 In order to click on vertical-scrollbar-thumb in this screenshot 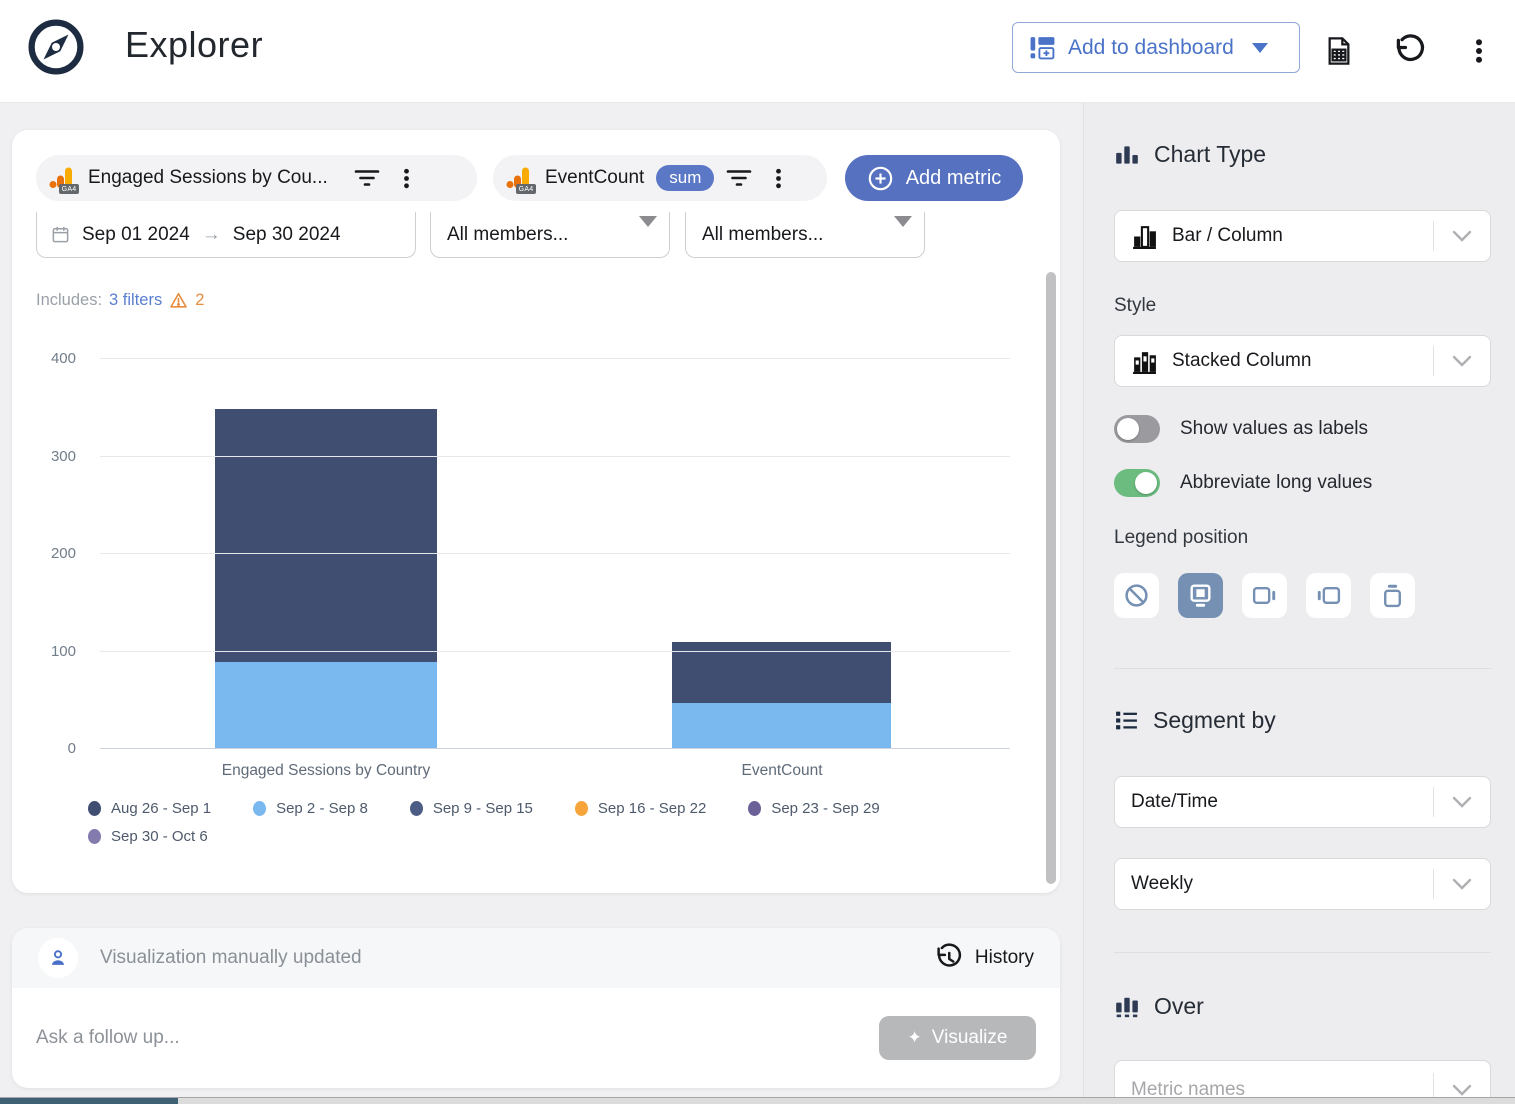, I will do `click(1051, 578)`.